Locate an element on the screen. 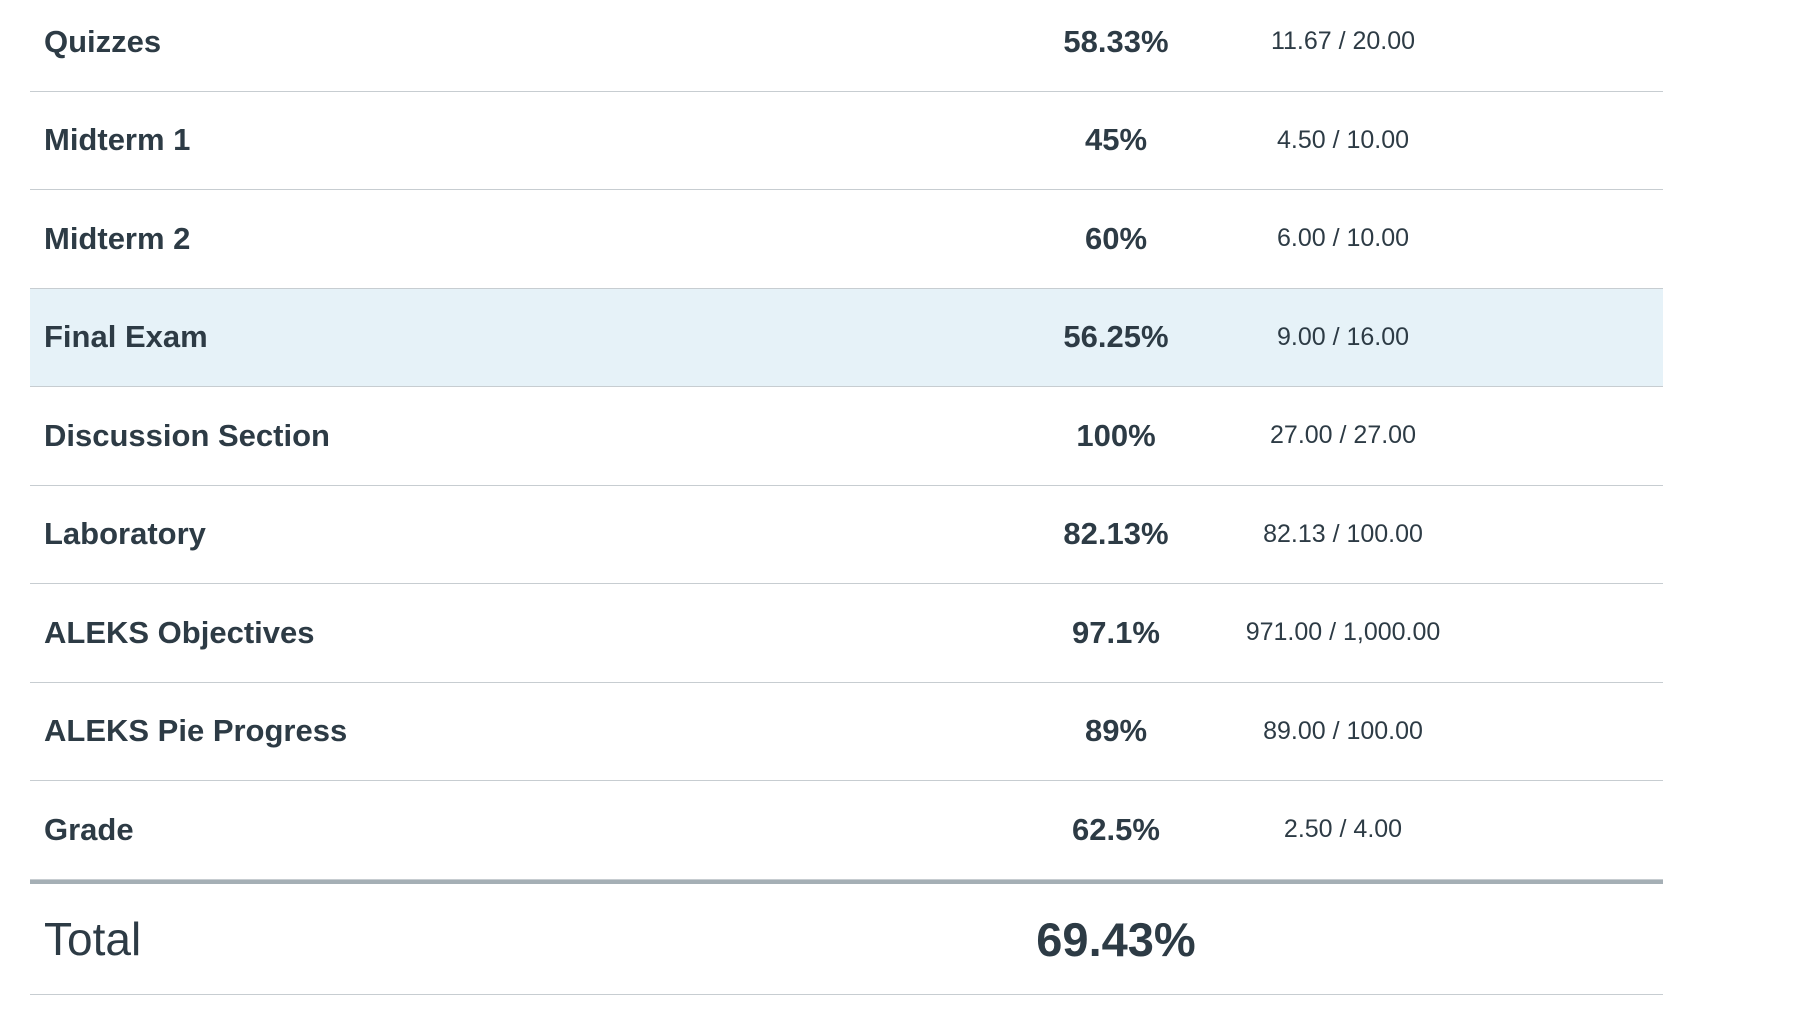 Image resolution: width=1798 pixels, height=1028 pixels. points: 2.50 / 4.00 is located at coordinates (1343, 829).